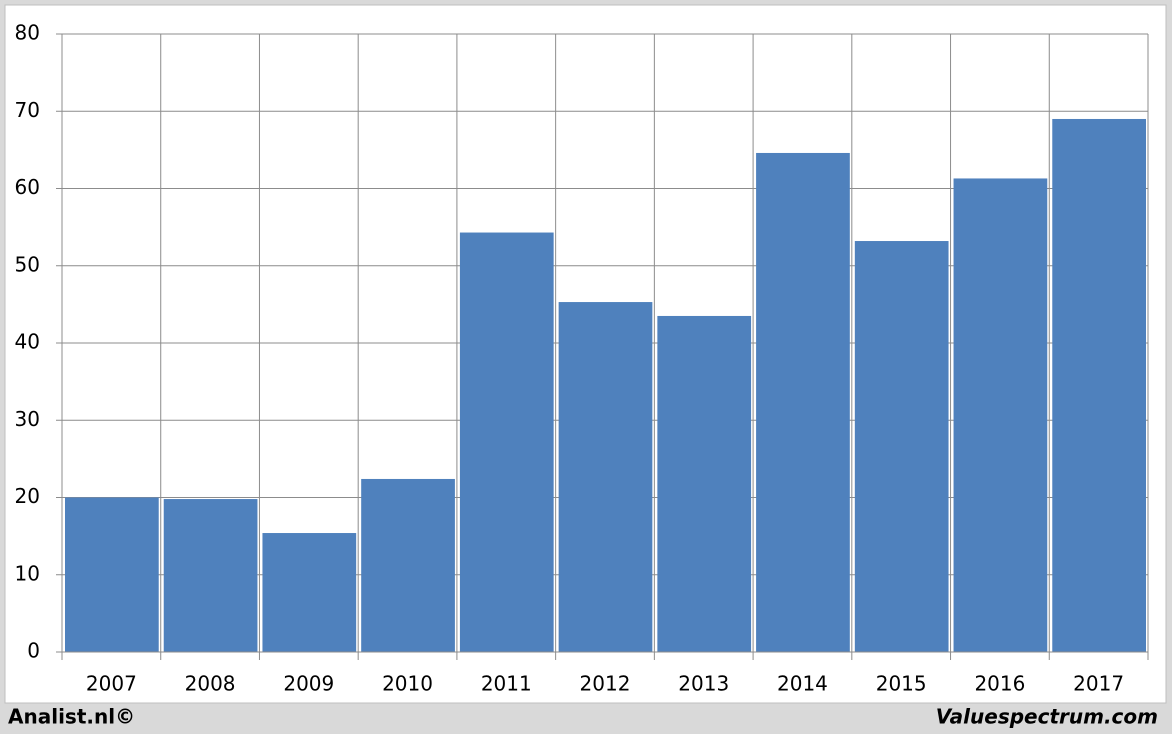 Image resolution: width=1172 pixels, height=738 pixels. Describe the element at coordinates (27, 496) in the screenshot. I see `y-tick-label: 20` at that location.